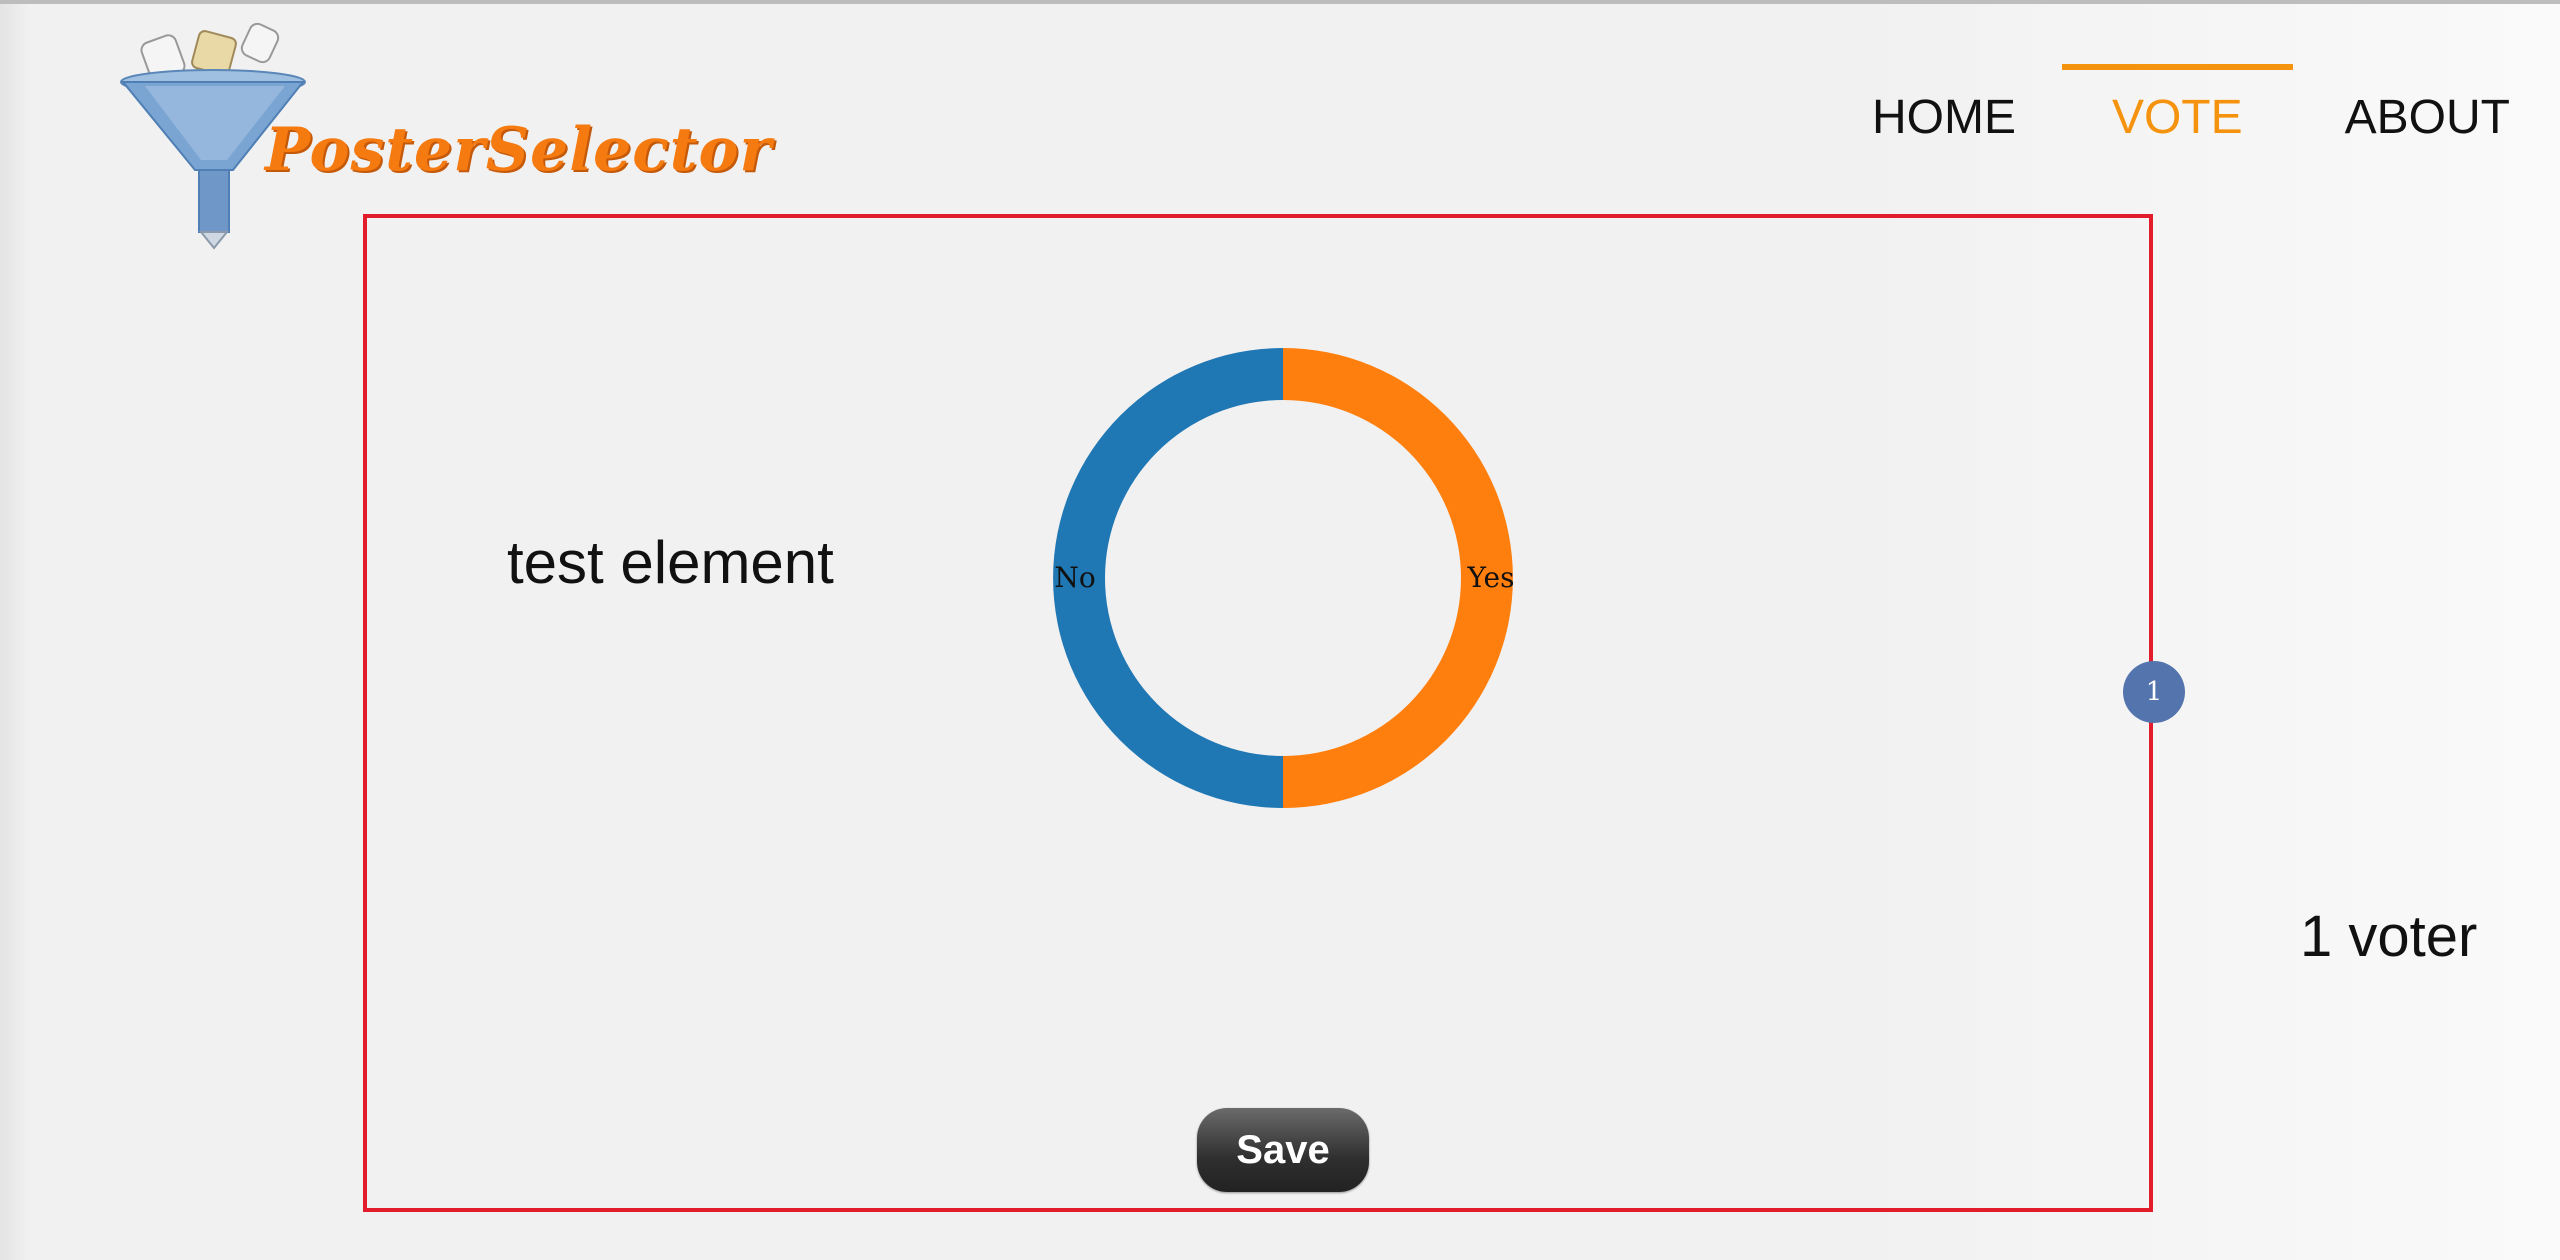 Image resolution: width=2560 pixels, height=1260 pixels. What do you see at coordinates (2177, 107) in the screenshot?
I see `nav-vote: VOTE` at bounding box center [2177, 107].